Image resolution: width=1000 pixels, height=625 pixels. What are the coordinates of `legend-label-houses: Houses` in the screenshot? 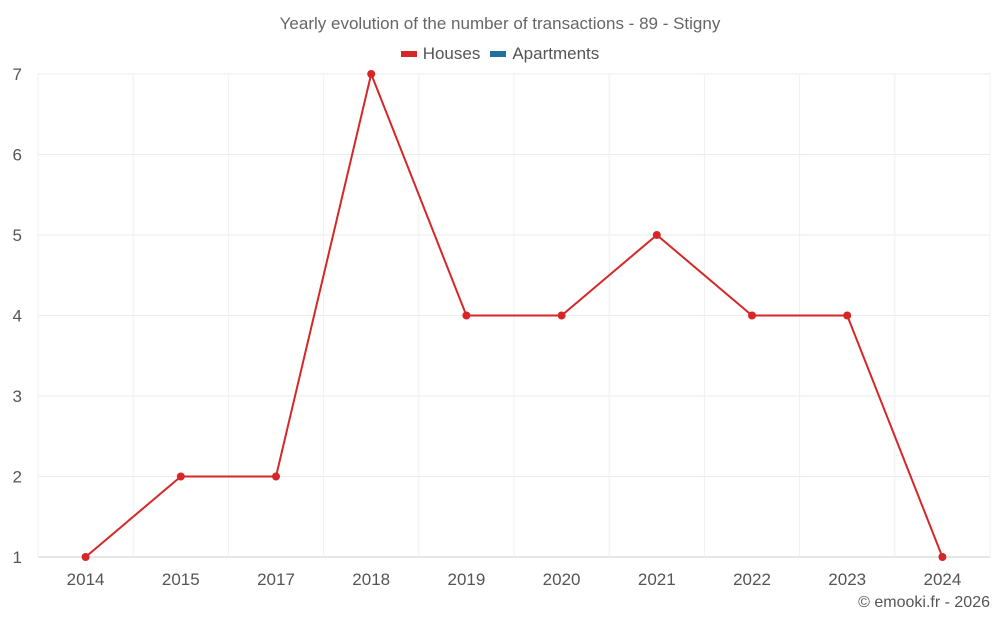 It's located at (451, 53).